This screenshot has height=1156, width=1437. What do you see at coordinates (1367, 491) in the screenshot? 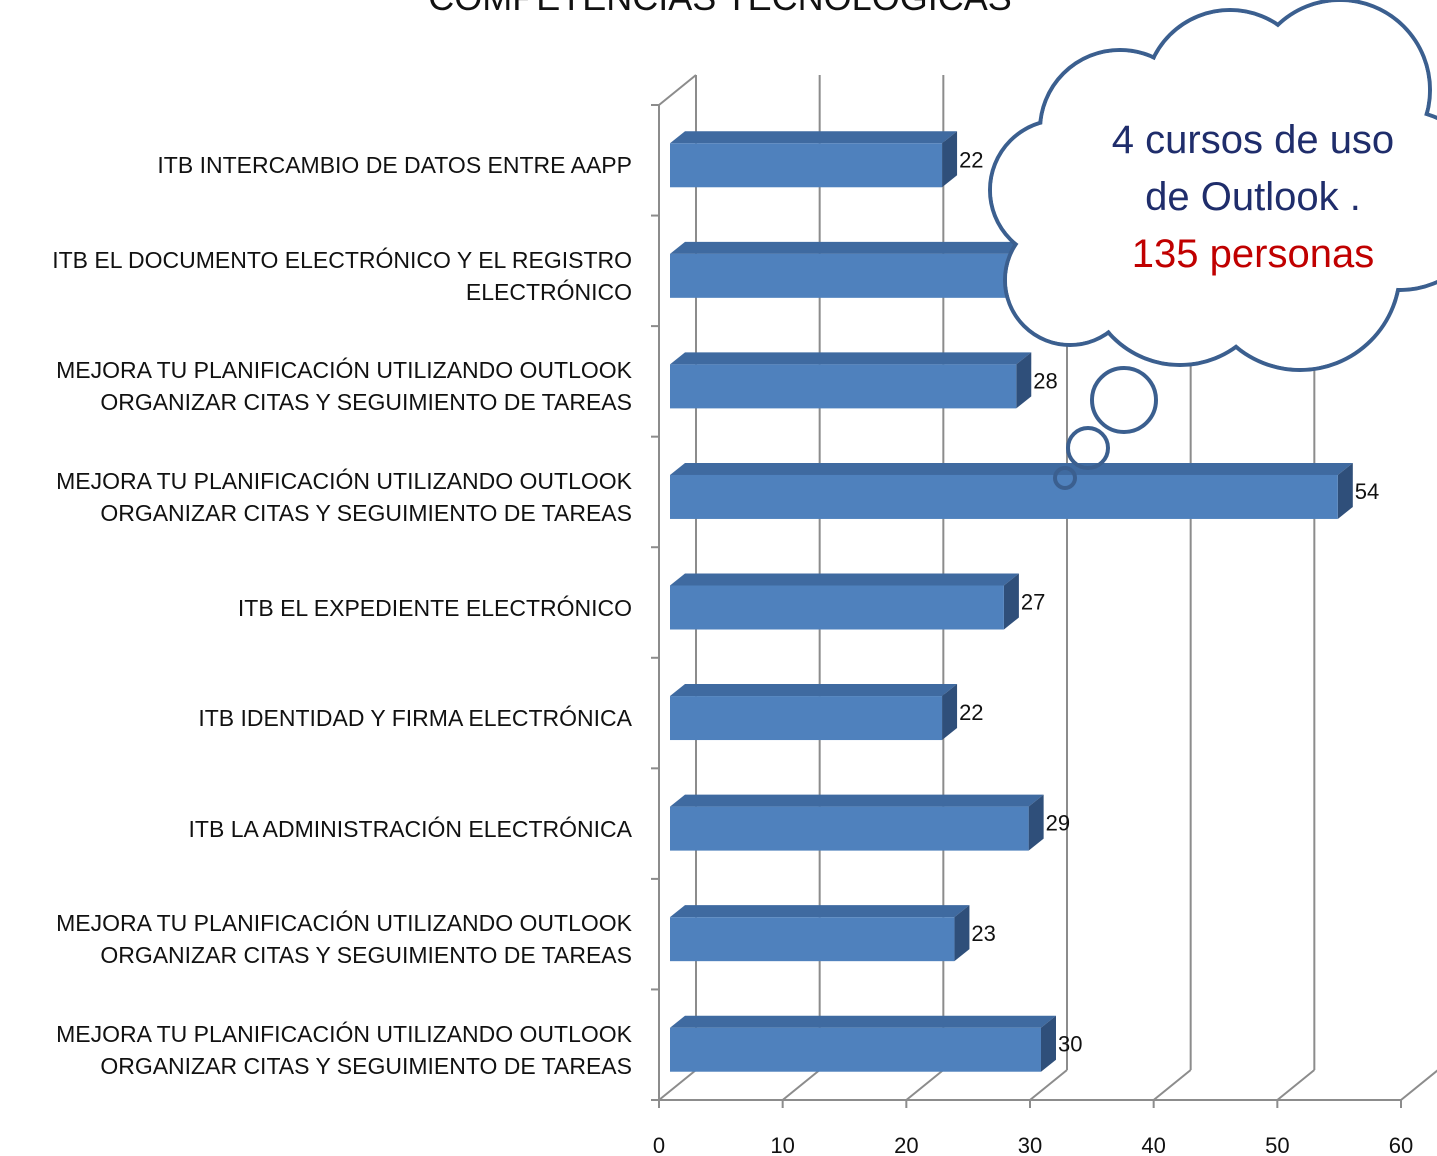
I see `value-label: 54` at bounding box center [1367, 491].